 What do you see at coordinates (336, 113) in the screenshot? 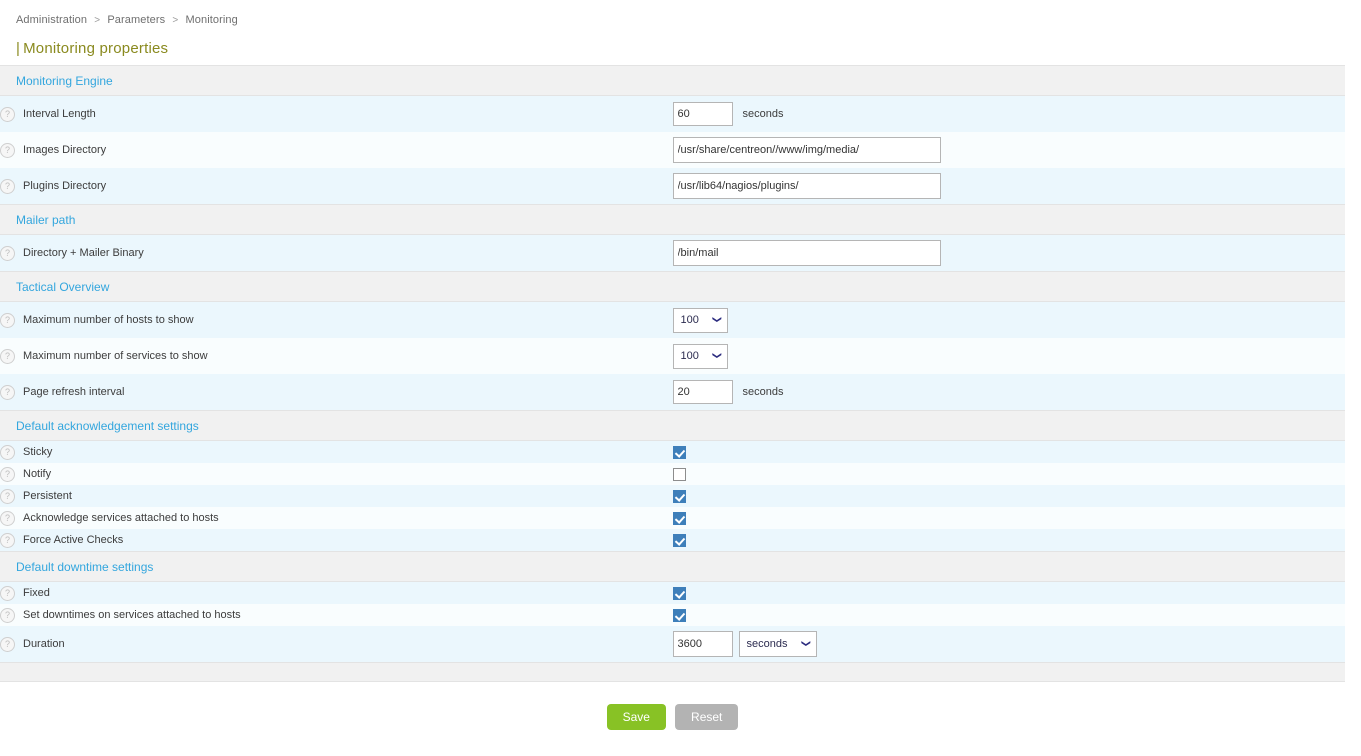
I see `field-label-cell: ? Interval Length` at bounding box center [336, 113].